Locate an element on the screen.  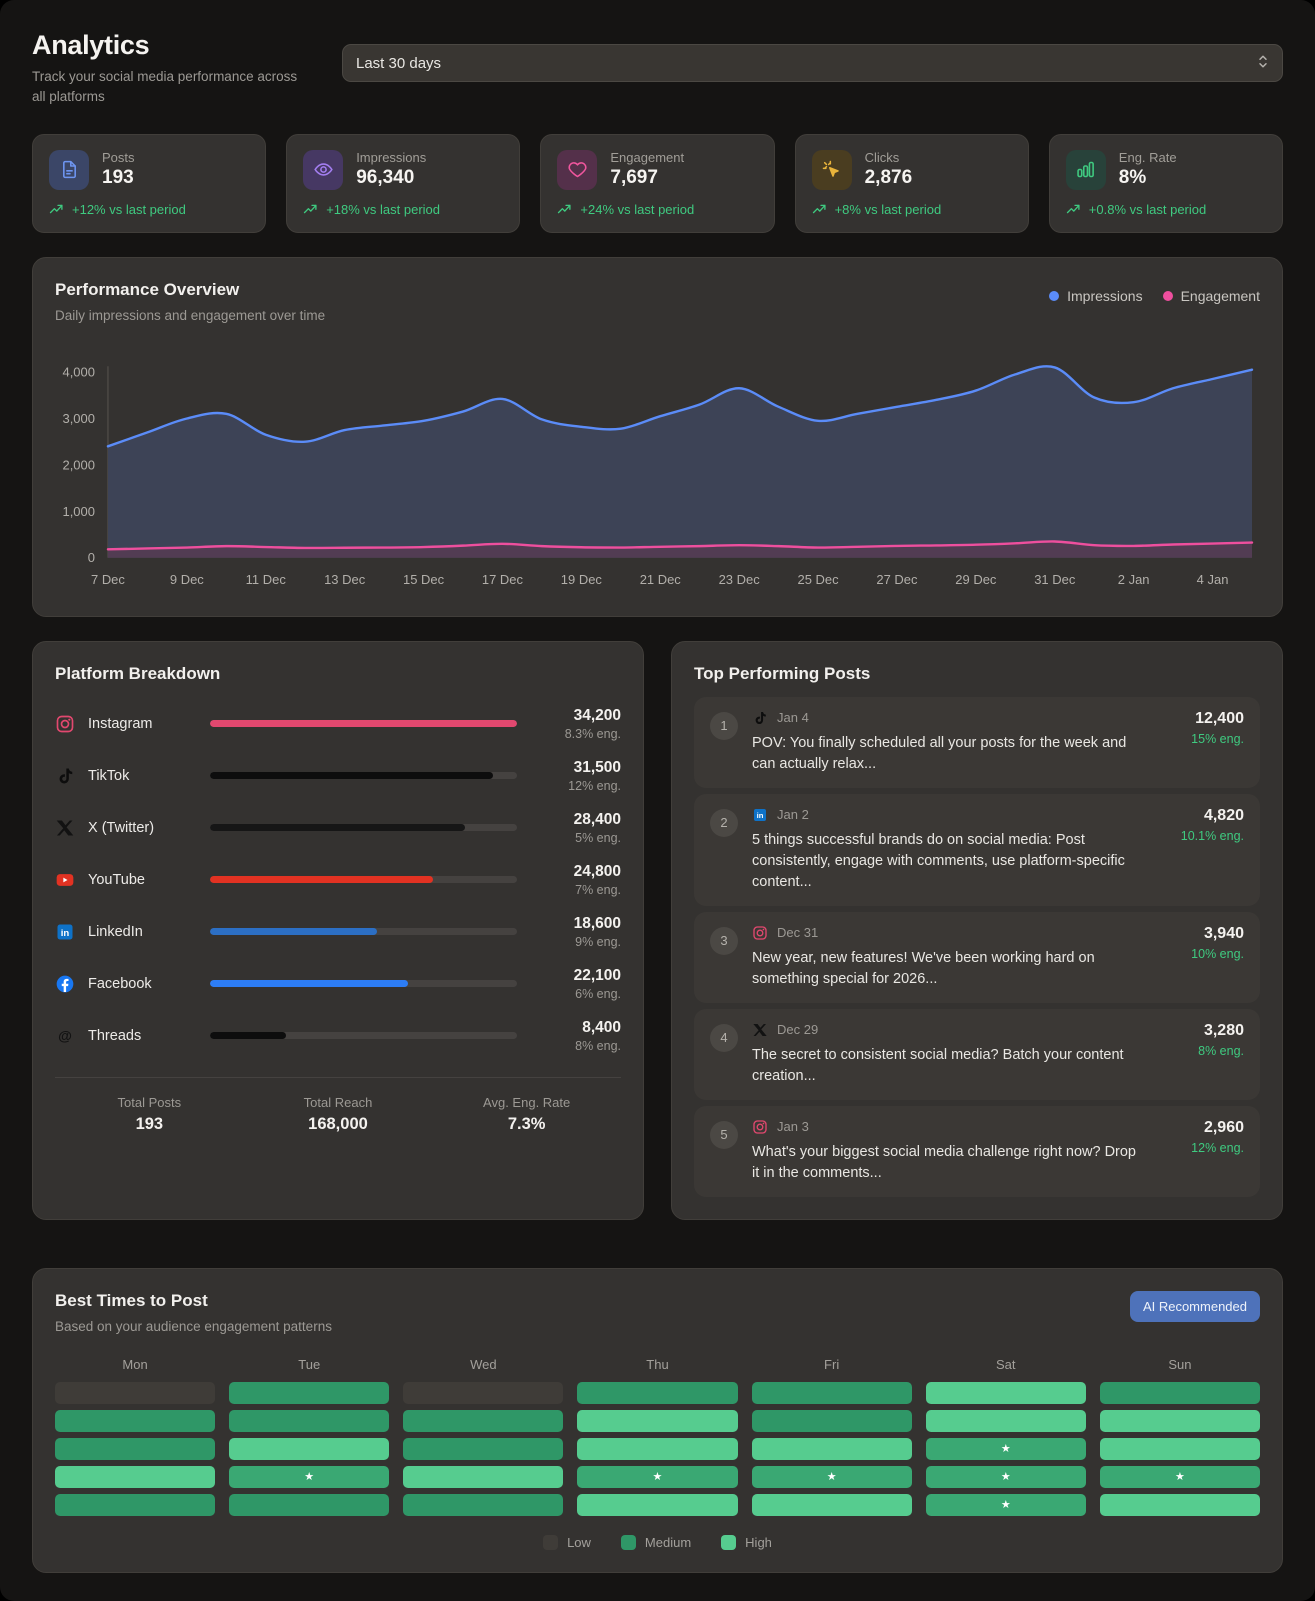
svg-text: 4,000 is located at coordinates (78, 371).